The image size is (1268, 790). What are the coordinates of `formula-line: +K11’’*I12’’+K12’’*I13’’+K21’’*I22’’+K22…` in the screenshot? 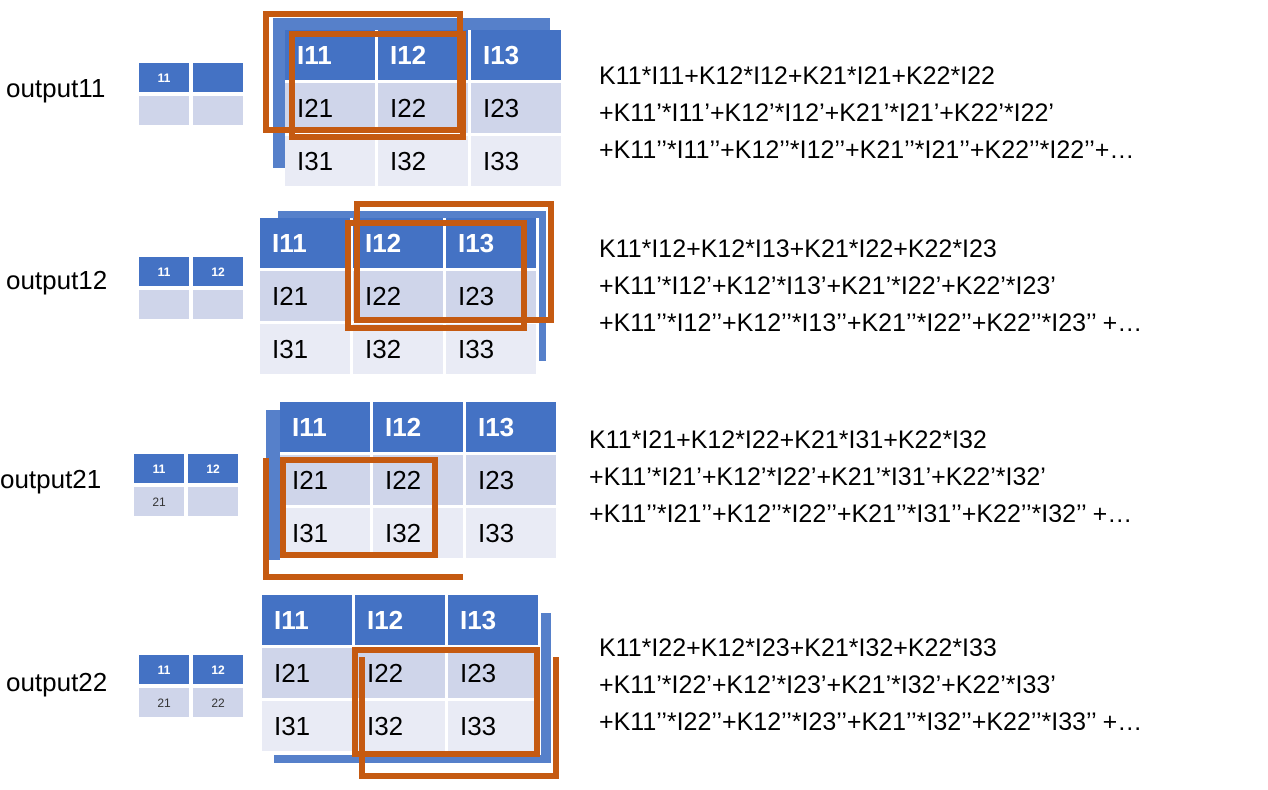 It's located at (871, 323).